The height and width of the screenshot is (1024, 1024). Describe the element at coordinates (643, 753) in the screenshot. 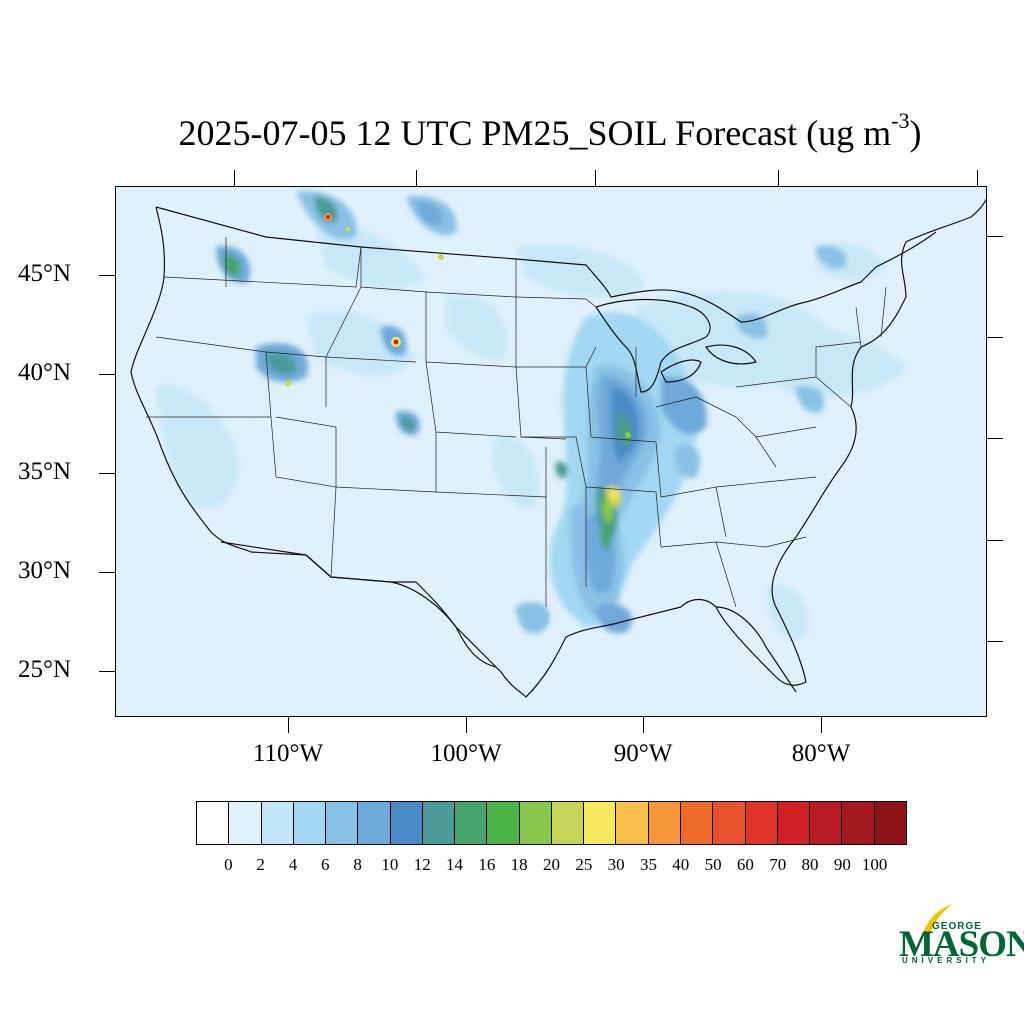

I see `lon-label-90w: 90°W` at that location.